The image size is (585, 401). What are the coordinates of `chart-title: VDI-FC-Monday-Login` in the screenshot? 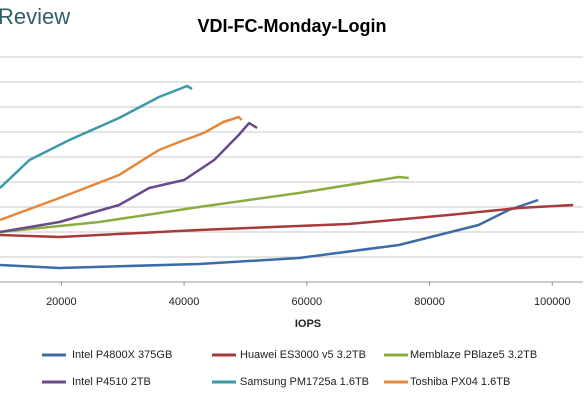 It's located at (292, 26).